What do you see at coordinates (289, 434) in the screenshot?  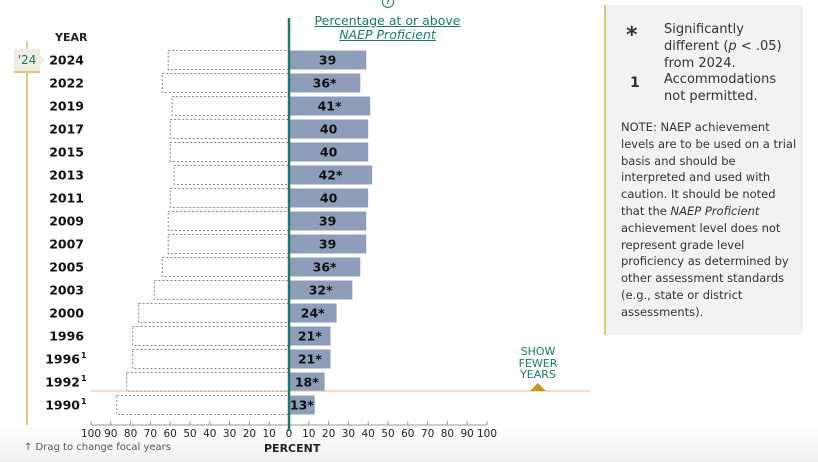 I see `x-tick-label: 0` at bounding box center [289, 434].